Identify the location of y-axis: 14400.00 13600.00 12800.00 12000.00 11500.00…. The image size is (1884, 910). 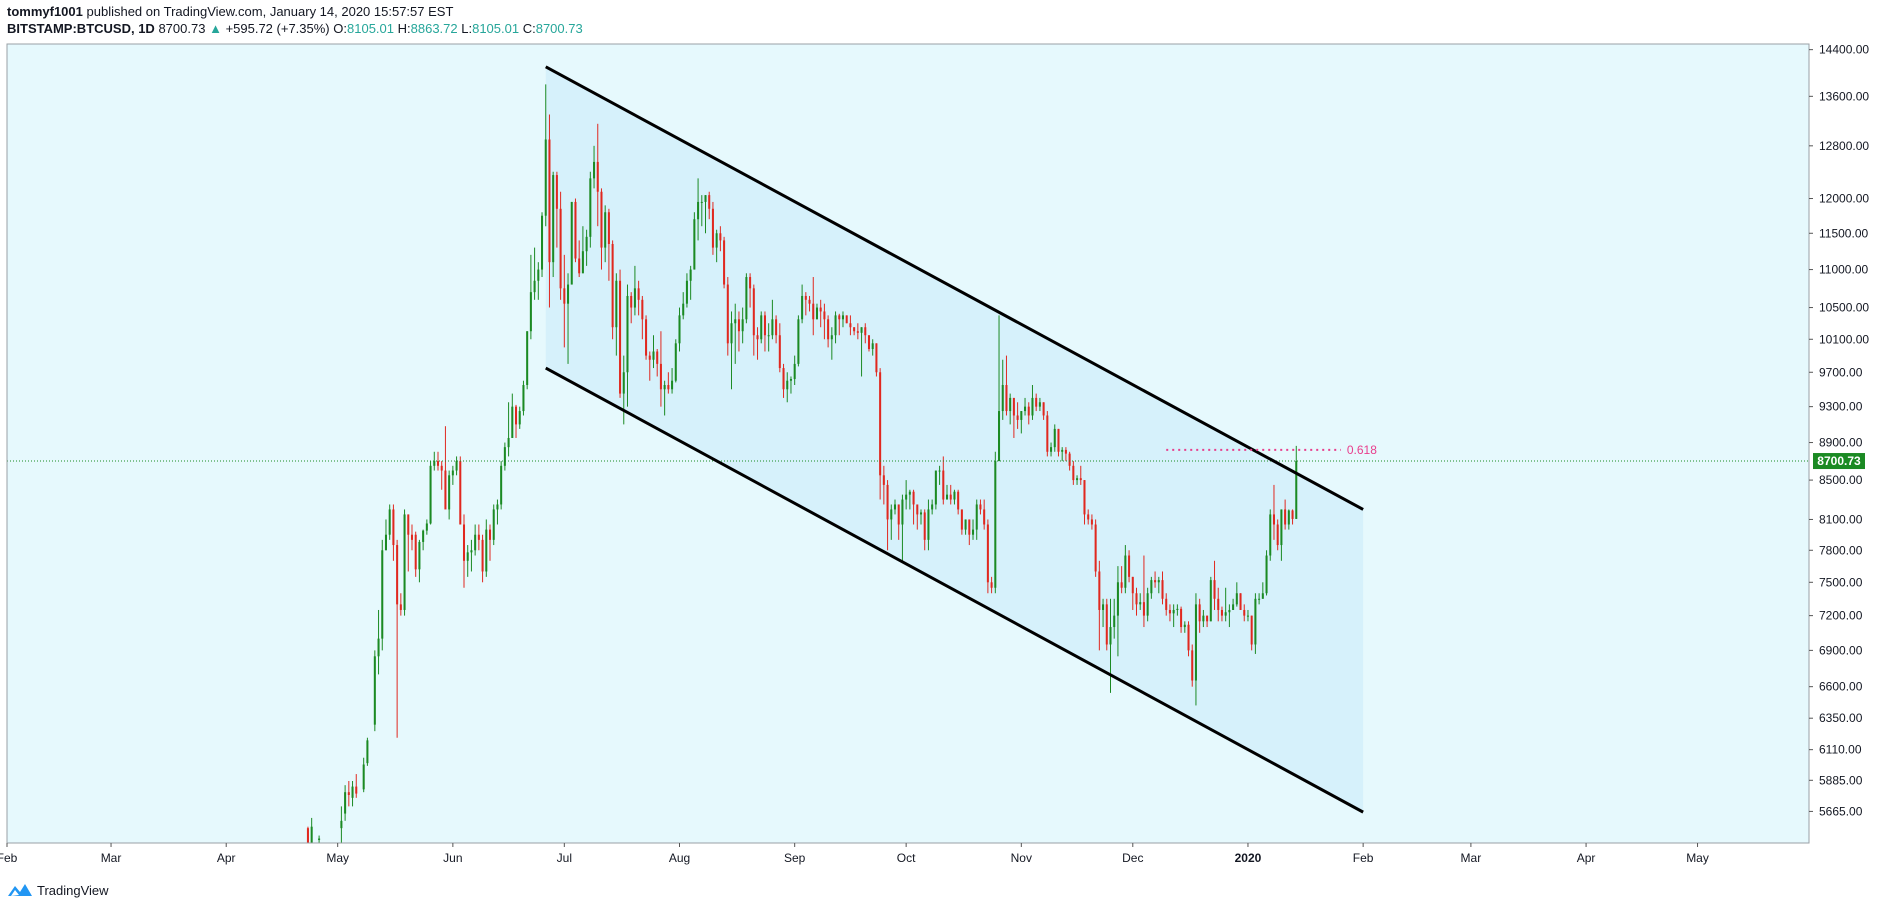
(1839, 431).